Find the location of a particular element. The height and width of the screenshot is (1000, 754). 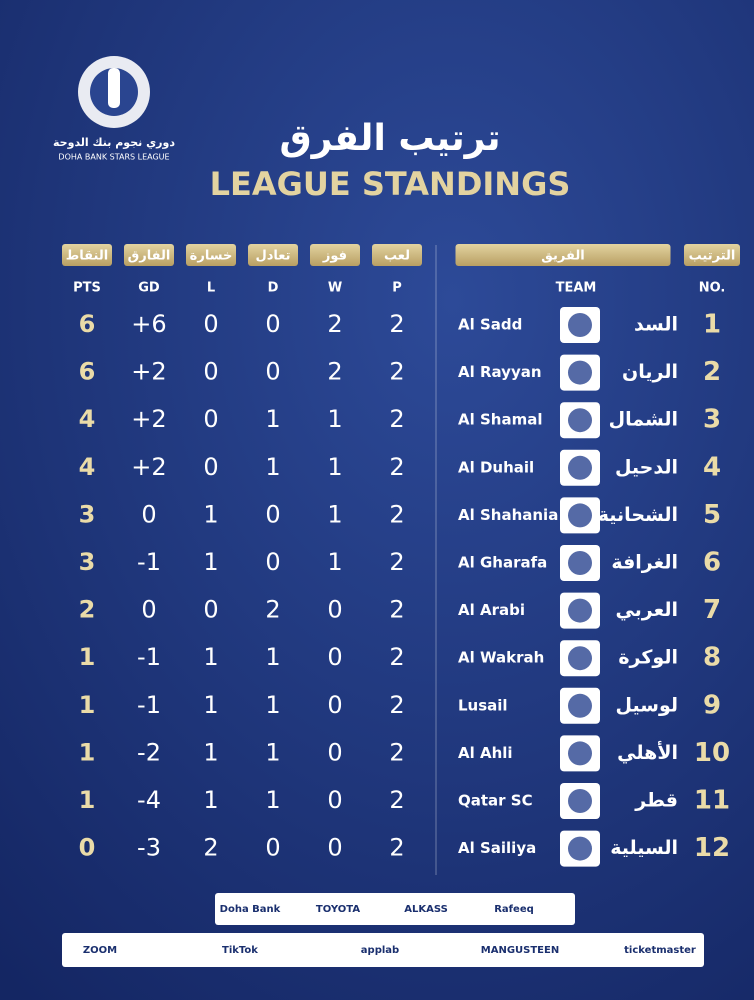

sponsor-strip-bottom is located at coordinates (383, 950).